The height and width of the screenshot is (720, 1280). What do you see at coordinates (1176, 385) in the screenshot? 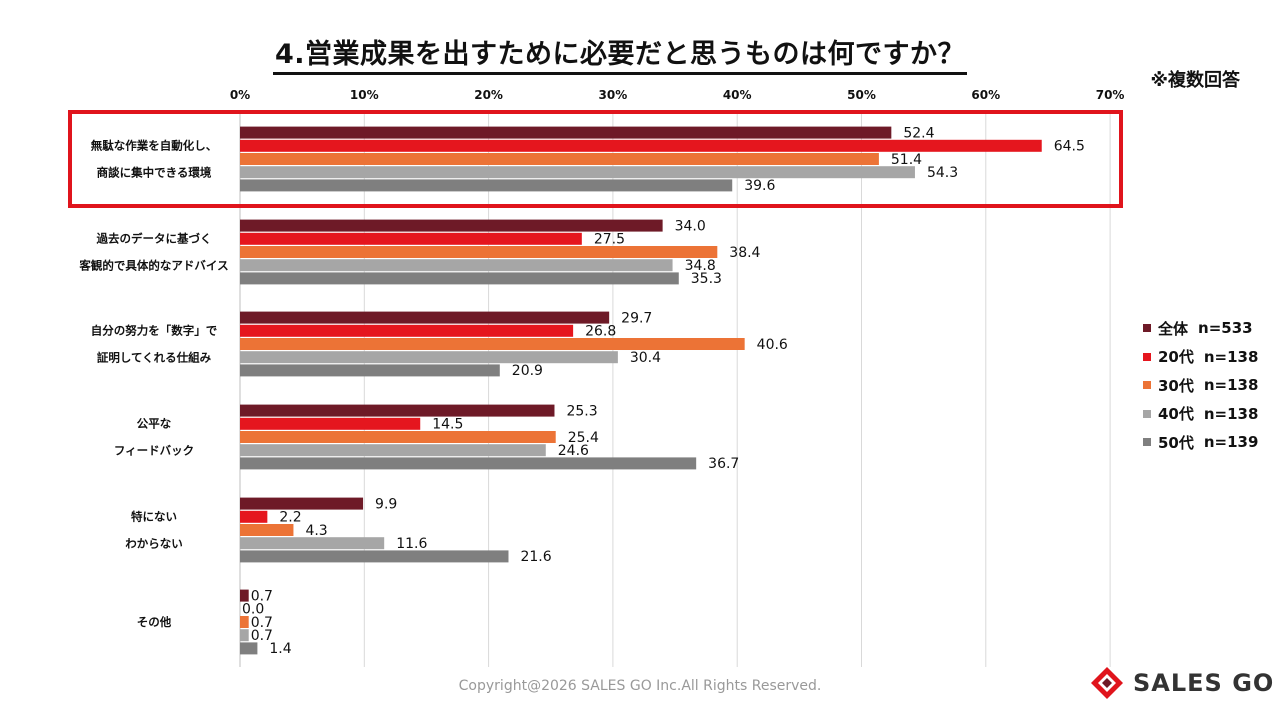
I see `legend-series-name: 30代` at bounding box center [1176, 385].